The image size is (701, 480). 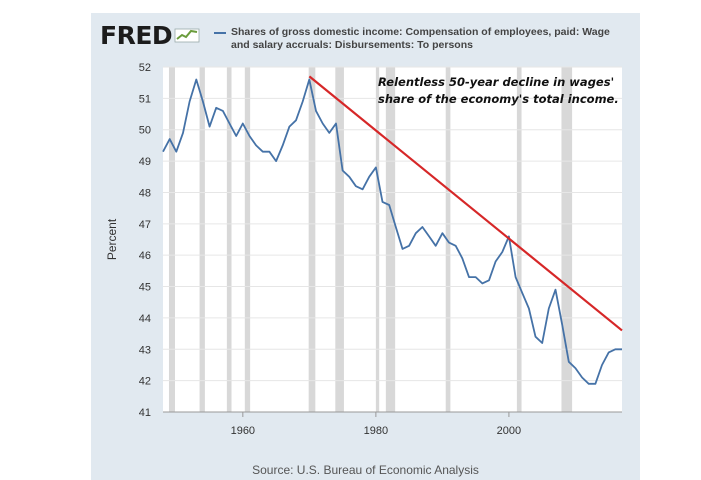 What do you see at coordinates (365, 470) in the screenshot?
I see `source-note: Source: U.S. Bureau of Economic Analysis` at bounding box center [365, 470].